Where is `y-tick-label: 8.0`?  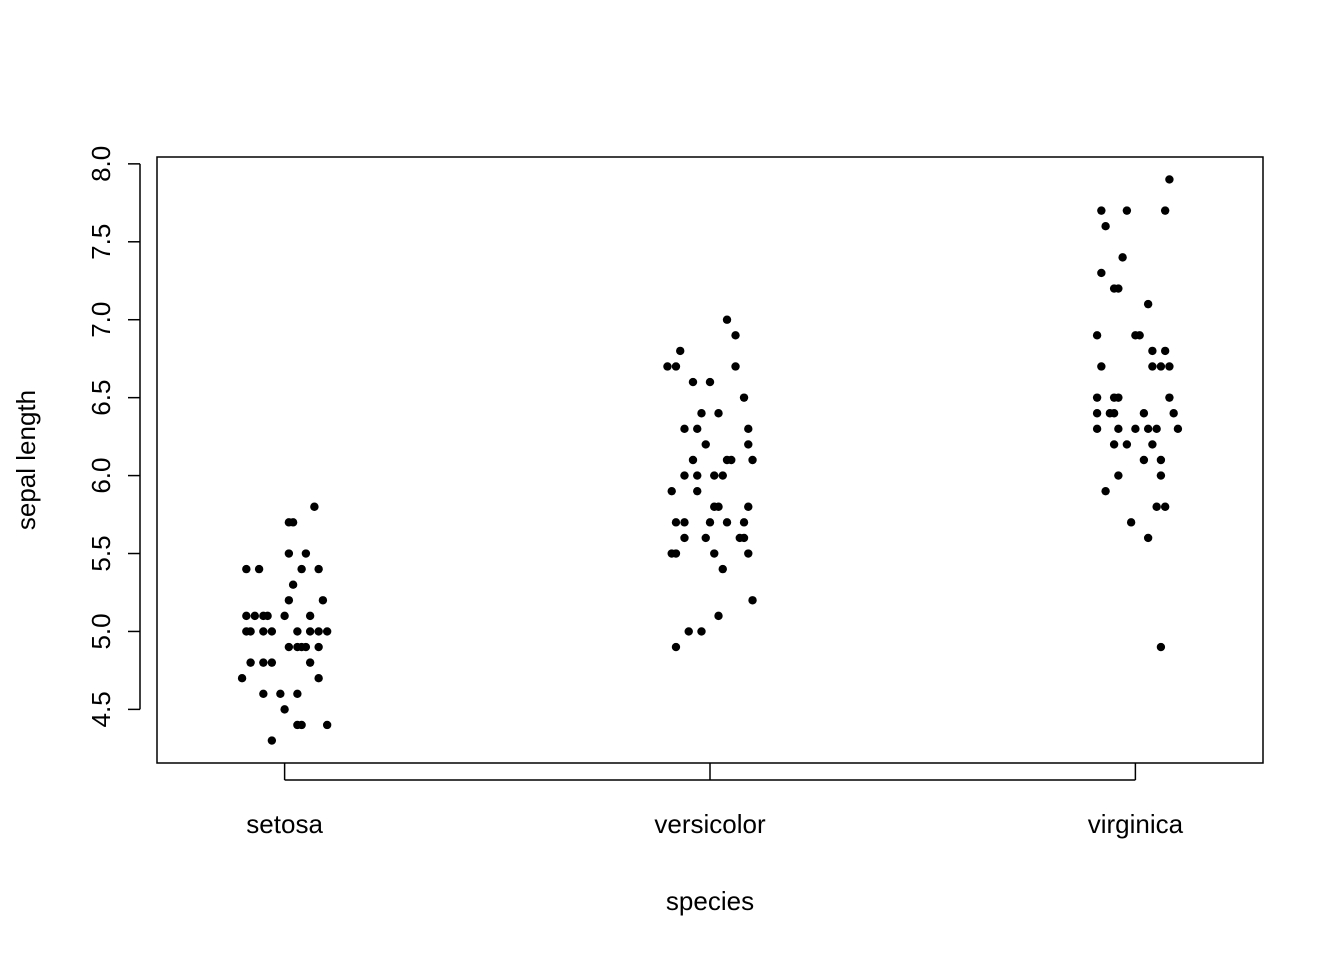
y-tick-label: 8.0 is located at coordinates (101, 164).